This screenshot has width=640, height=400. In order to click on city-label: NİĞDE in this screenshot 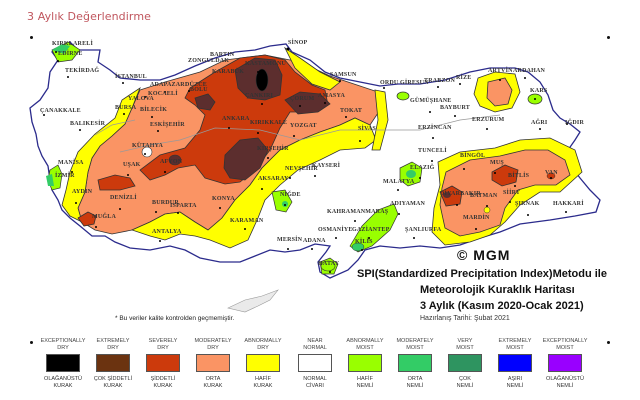, I will do `click(290, 195)`.